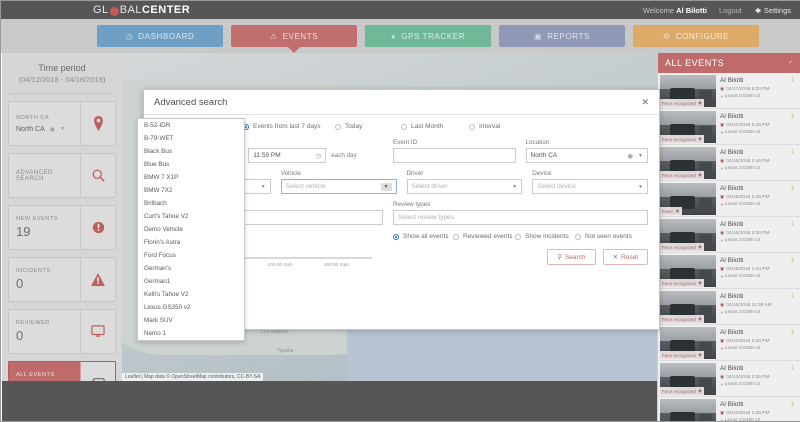  I want to click on vehicle-option: Lexus GS350 v2, so click(167, 307).